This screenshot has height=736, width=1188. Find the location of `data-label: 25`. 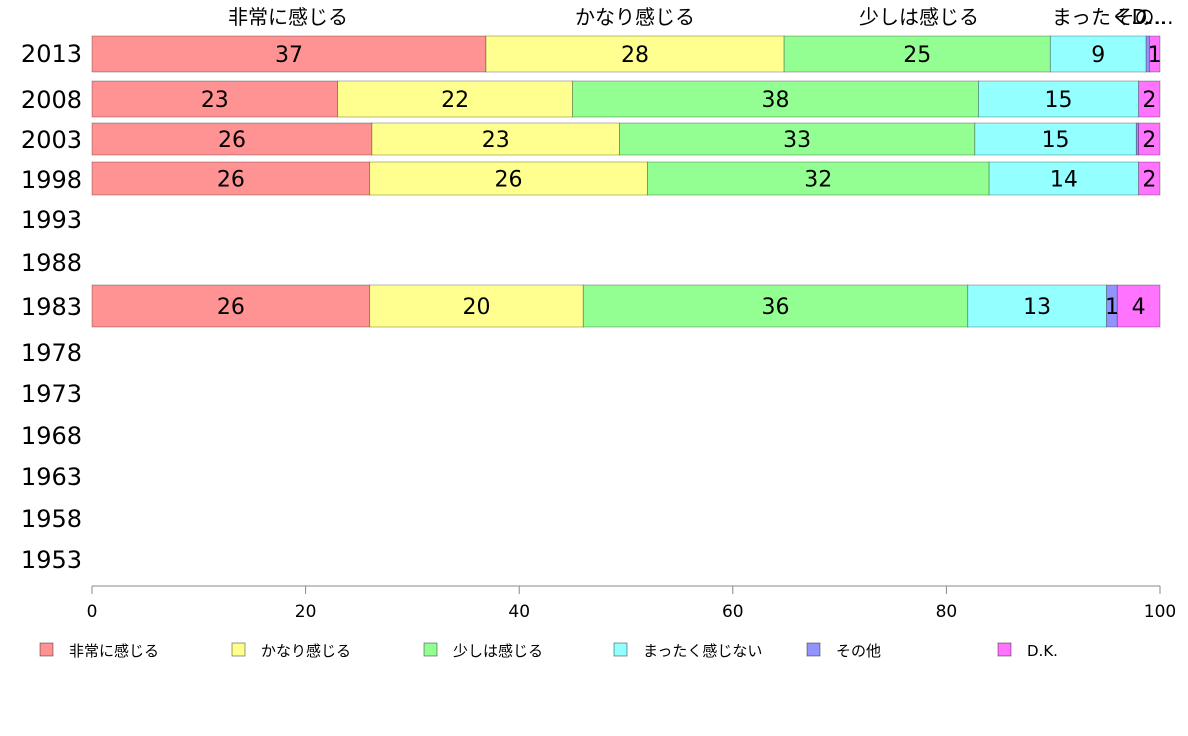

data-label: 25 is located at coordinates (917, 55).